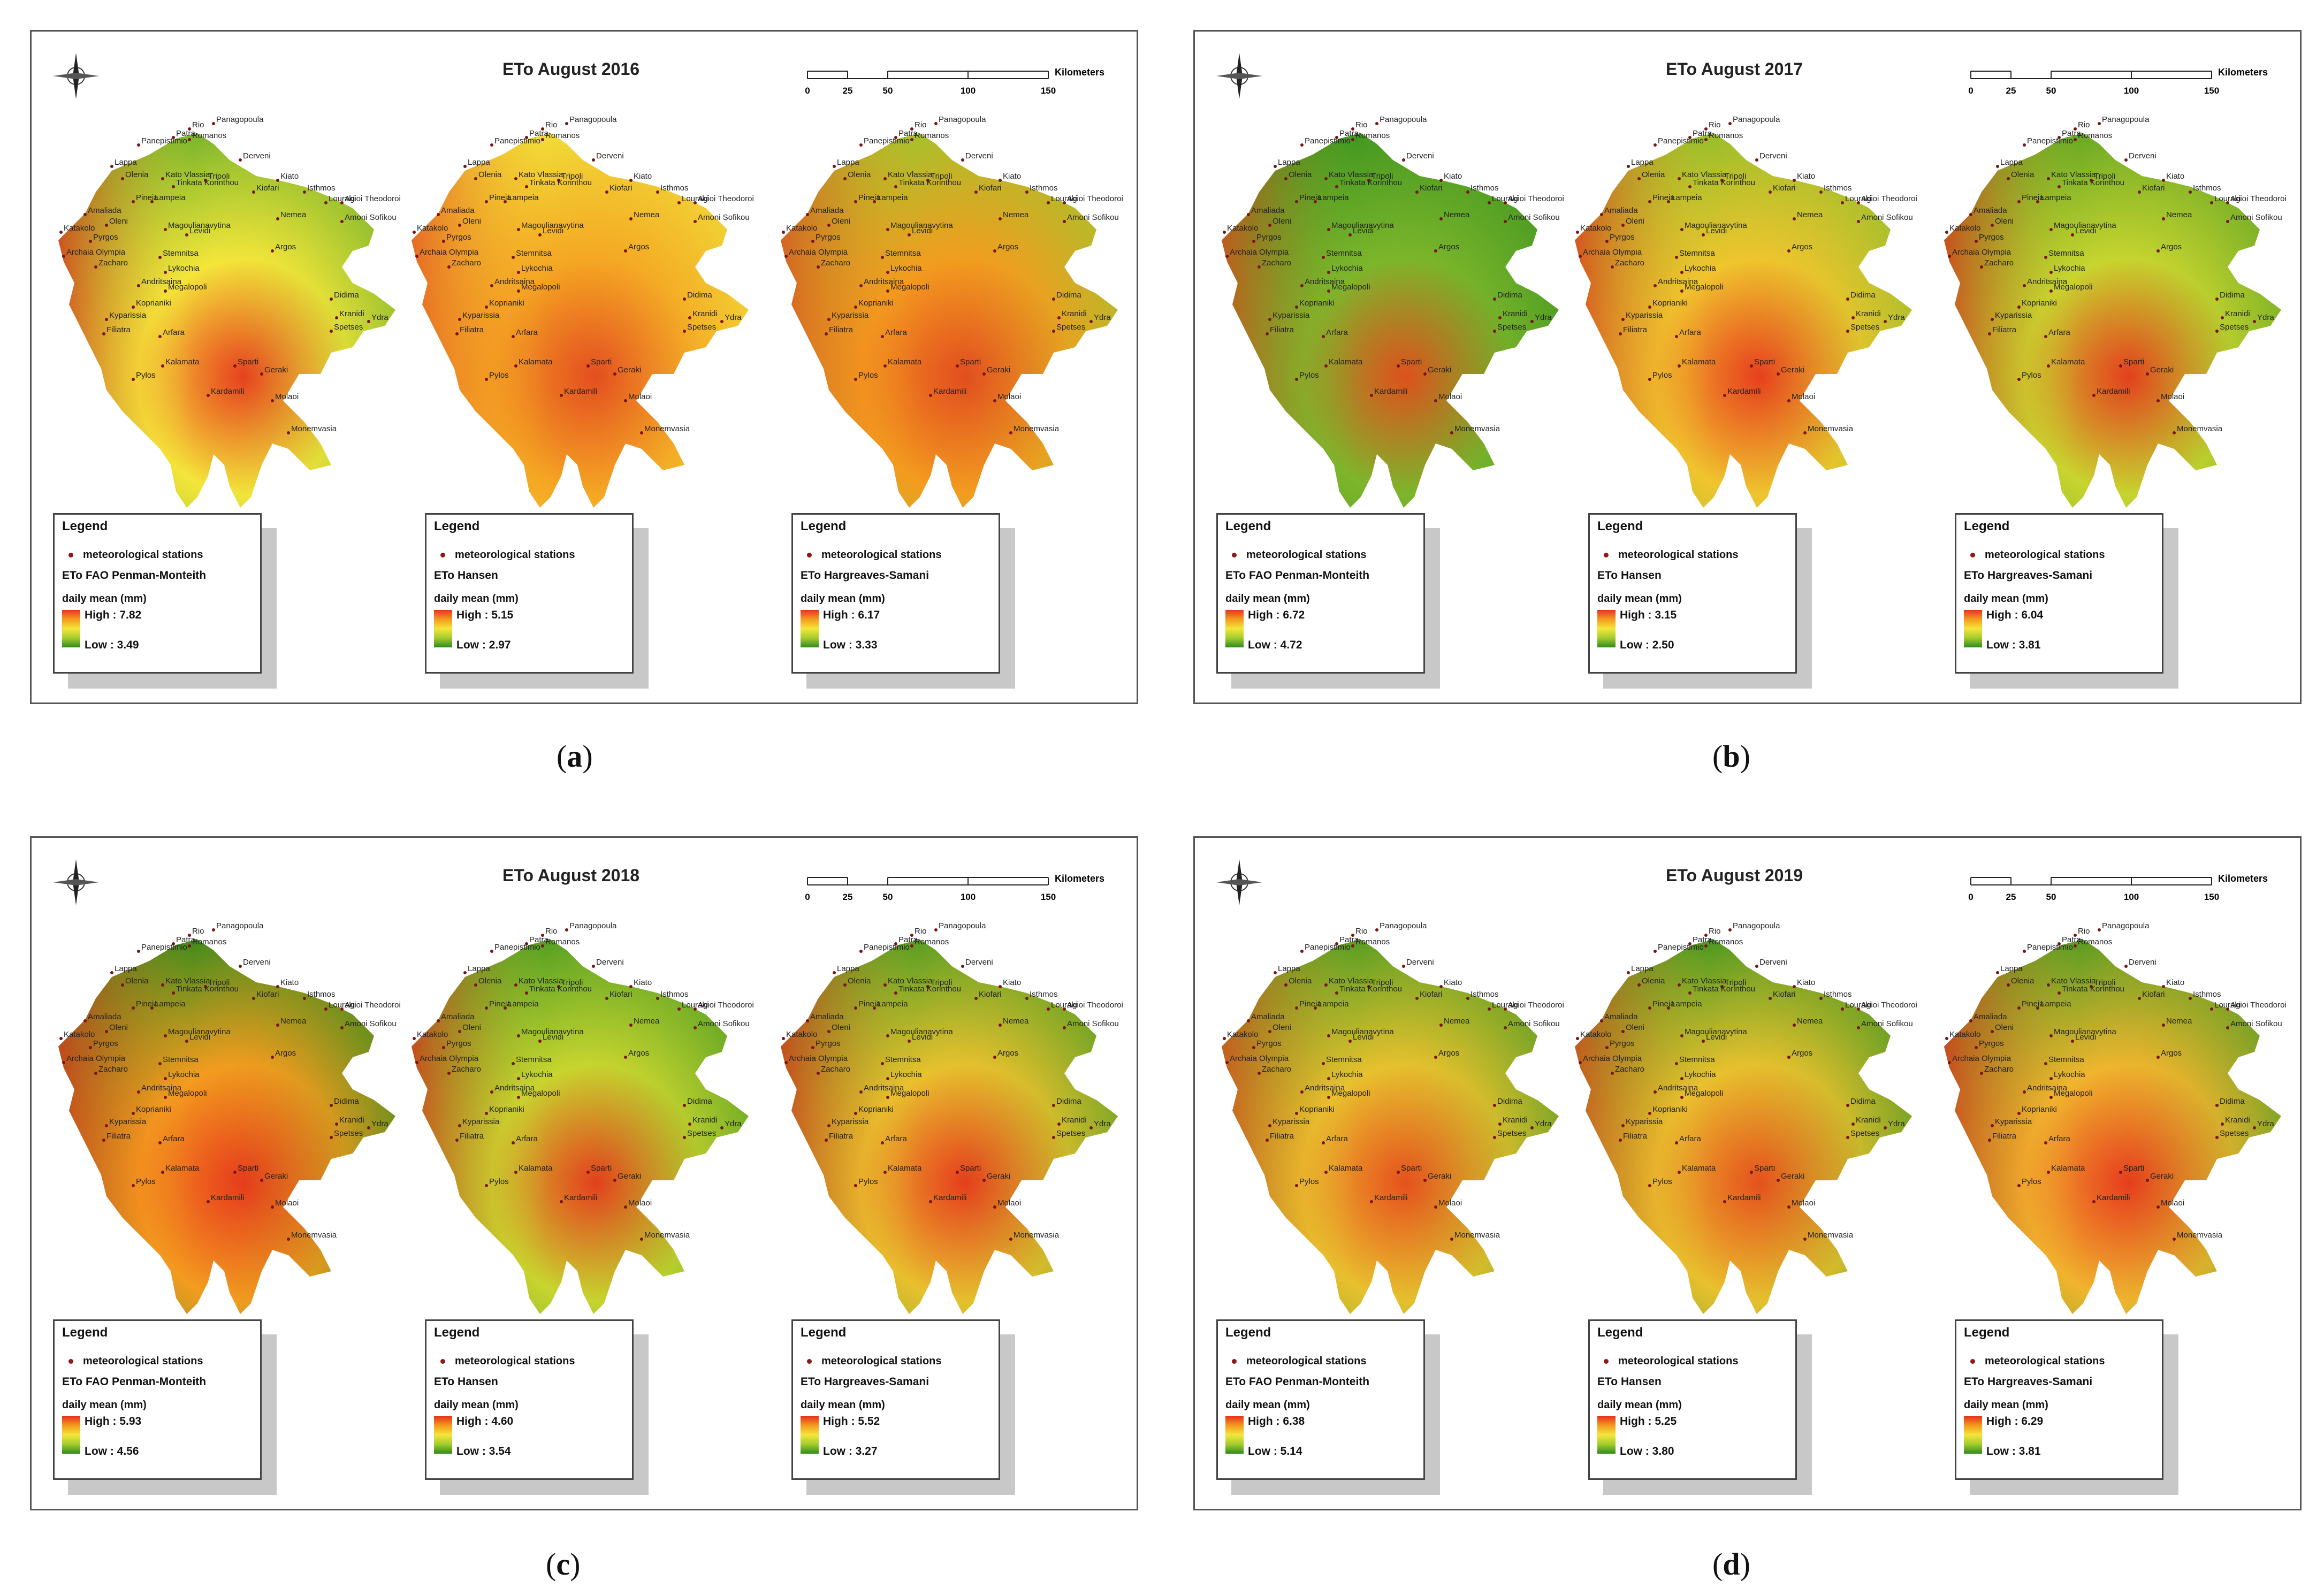 This screenshot has height=1596, width=2324. I want to click on legend-unit: daily mean (mm), so click(1639, 599).